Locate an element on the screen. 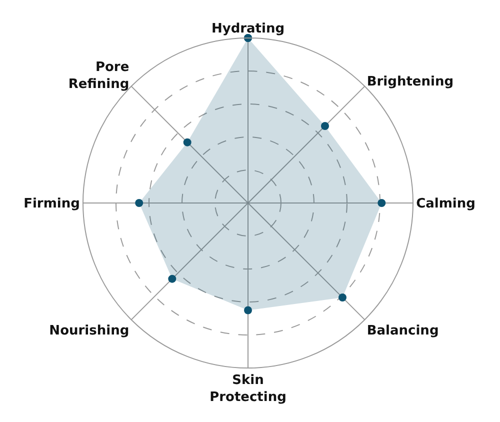  spoke-label: Balancing is located at coordinates (402, 330).